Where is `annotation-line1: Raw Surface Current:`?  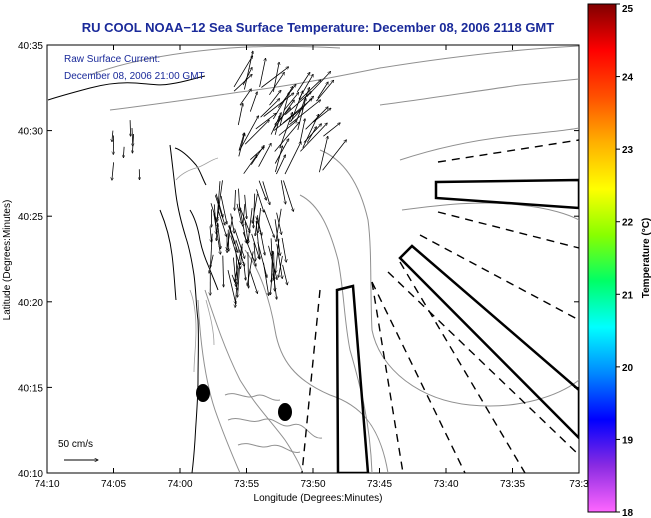 annotation-line1: Raw Surface Current: is located at coordinates (112, 59).